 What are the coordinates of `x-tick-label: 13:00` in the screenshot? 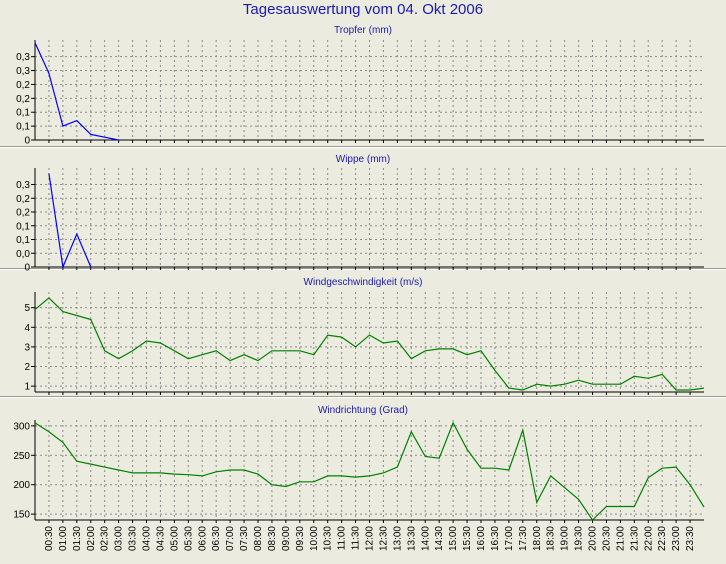 It's located at (397, 538).